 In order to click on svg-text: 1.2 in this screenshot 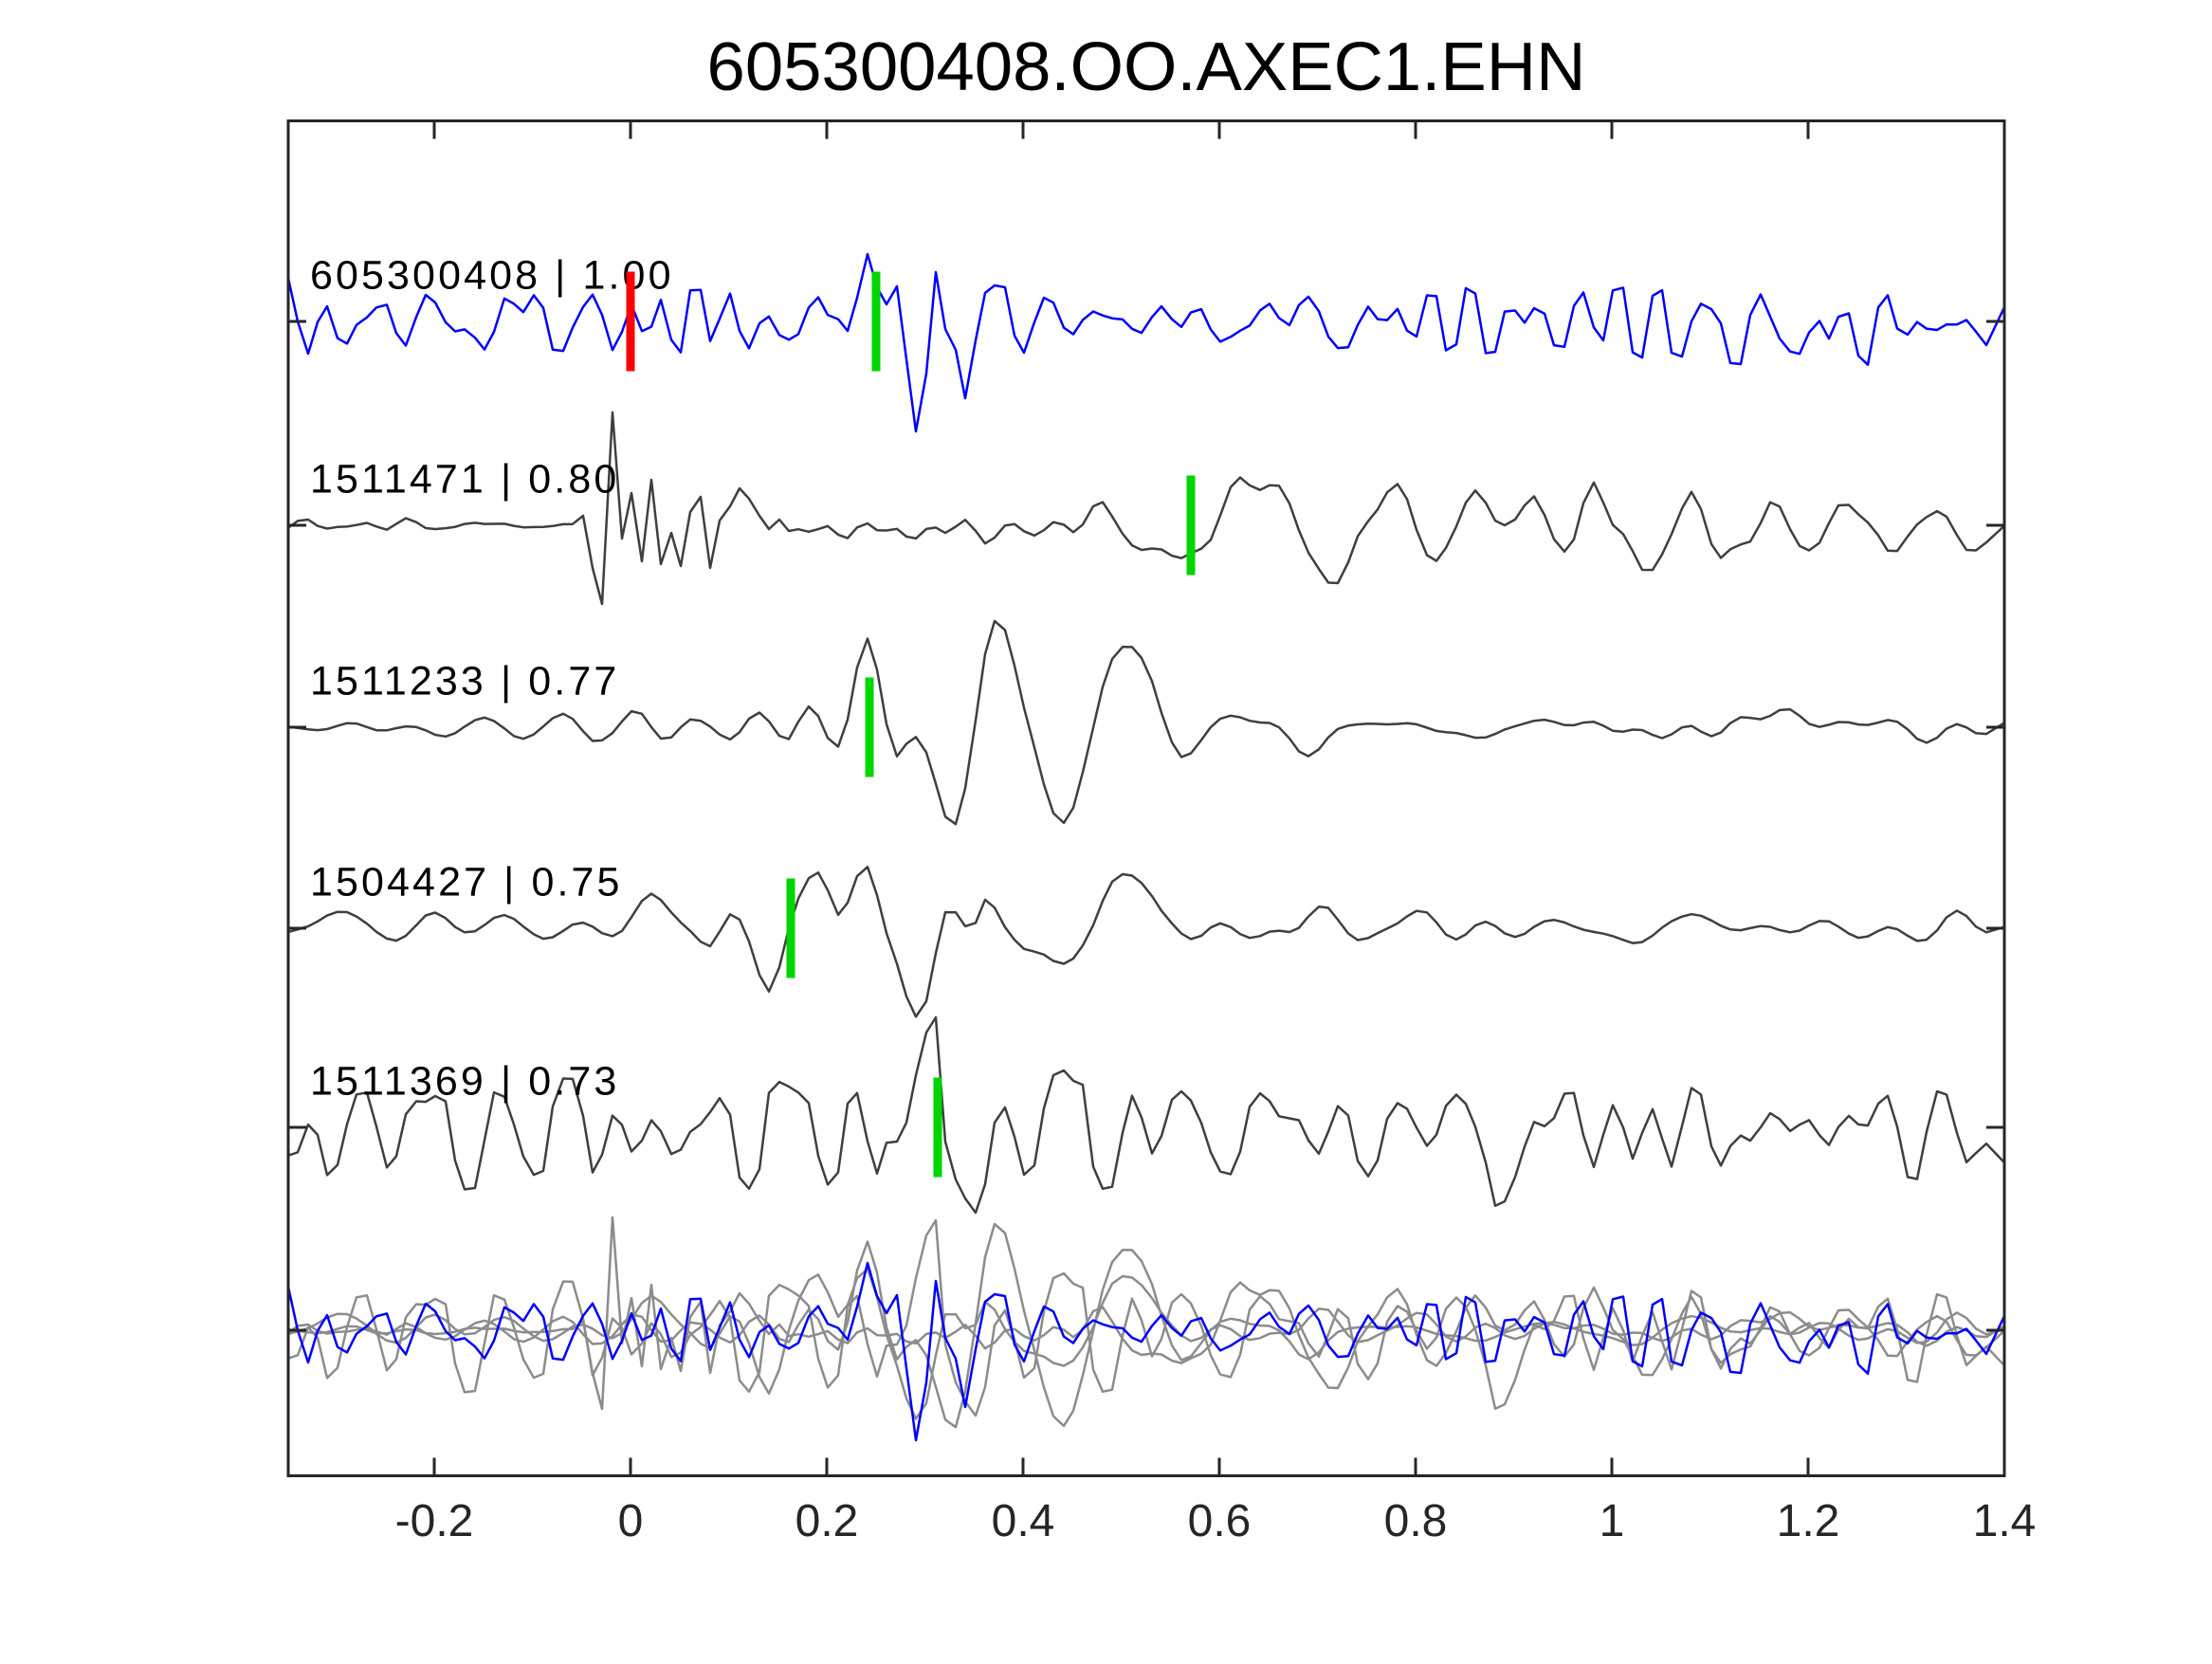, I will do `click(1808, 1521)`.